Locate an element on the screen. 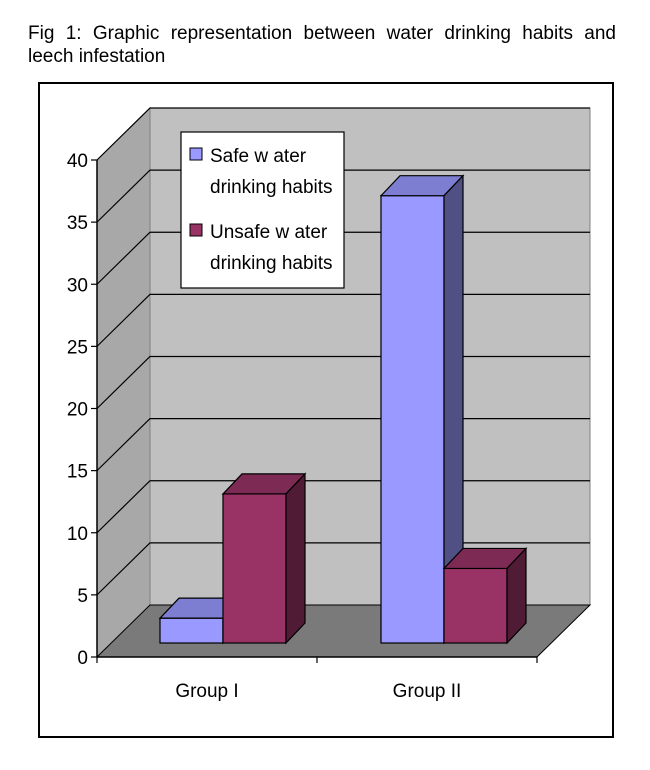  legend-label: Safe w ater is located at coordinates (258, 156).